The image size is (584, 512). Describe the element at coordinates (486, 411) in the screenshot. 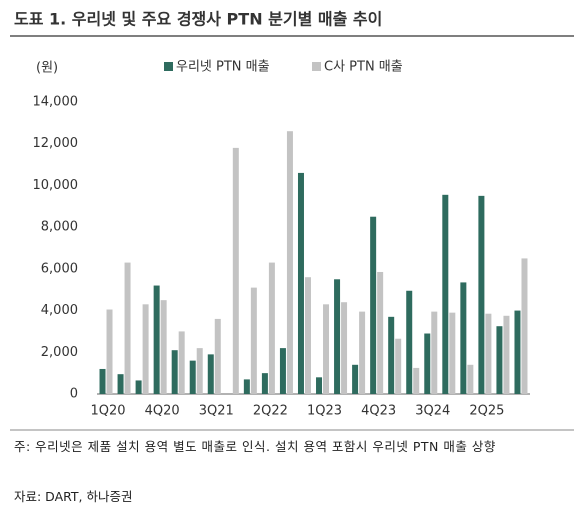

I see `x-tick-label: 2Q25` at that location.